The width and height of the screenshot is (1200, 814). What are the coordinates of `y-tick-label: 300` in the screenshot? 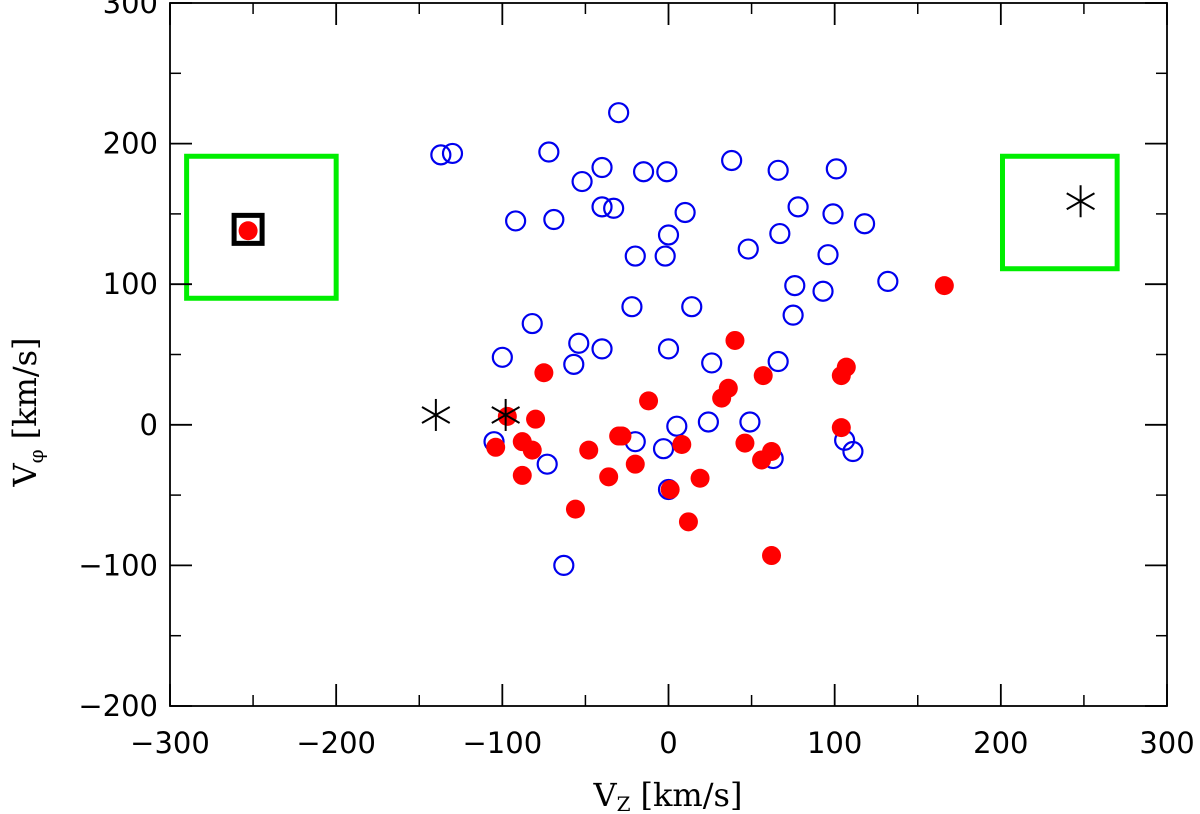 It's located at (130, 10).